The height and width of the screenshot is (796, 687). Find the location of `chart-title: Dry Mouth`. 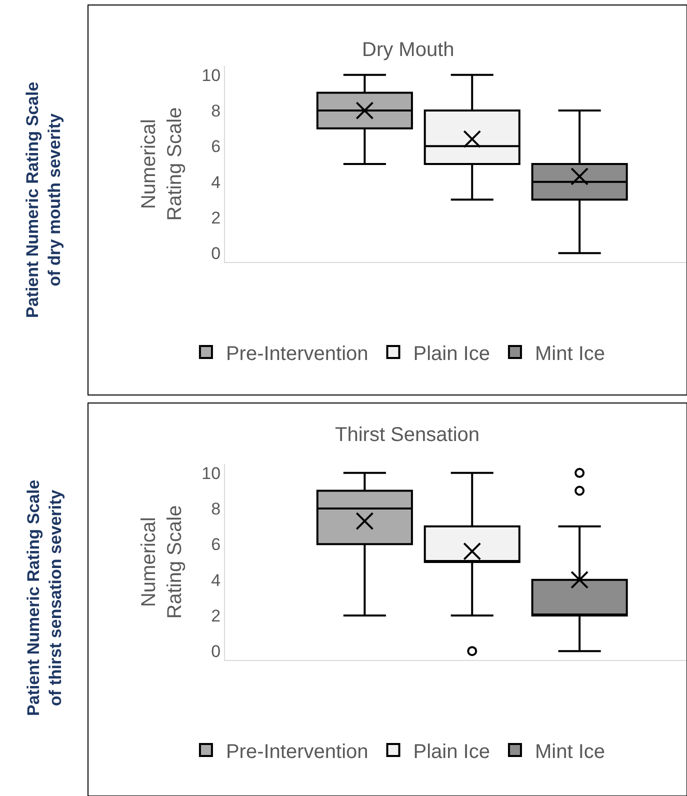

chart-title: Dry Mouth is located at coordinates (408, 50).